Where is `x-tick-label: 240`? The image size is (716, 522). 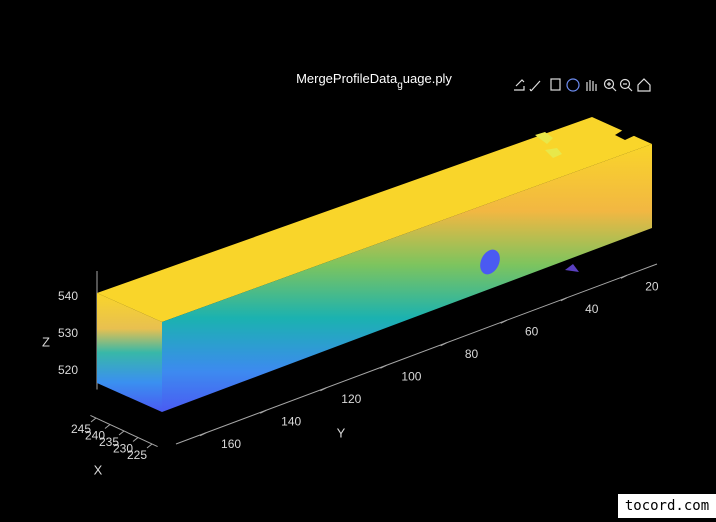
x-tick-label: 240 is located at coordinates (95, 436).